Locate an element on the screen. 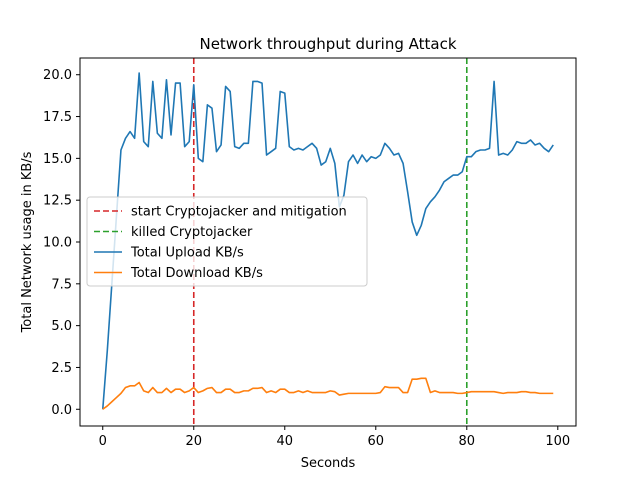 Image resolution: width=640 pixels, height=480 pixels. legend-entry-label: killed Cryptojacker is located at coordinates (192, 232).